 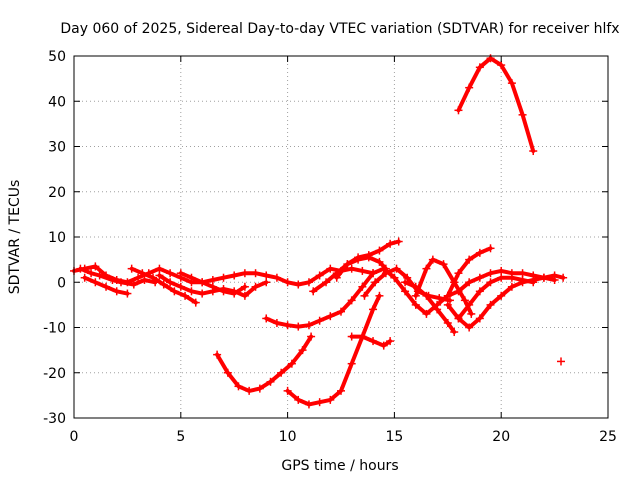 What do you see at coordinates (501, 437) in the screenshot?
I see `x-tick-label: 20` at bounding box center [501, 437].